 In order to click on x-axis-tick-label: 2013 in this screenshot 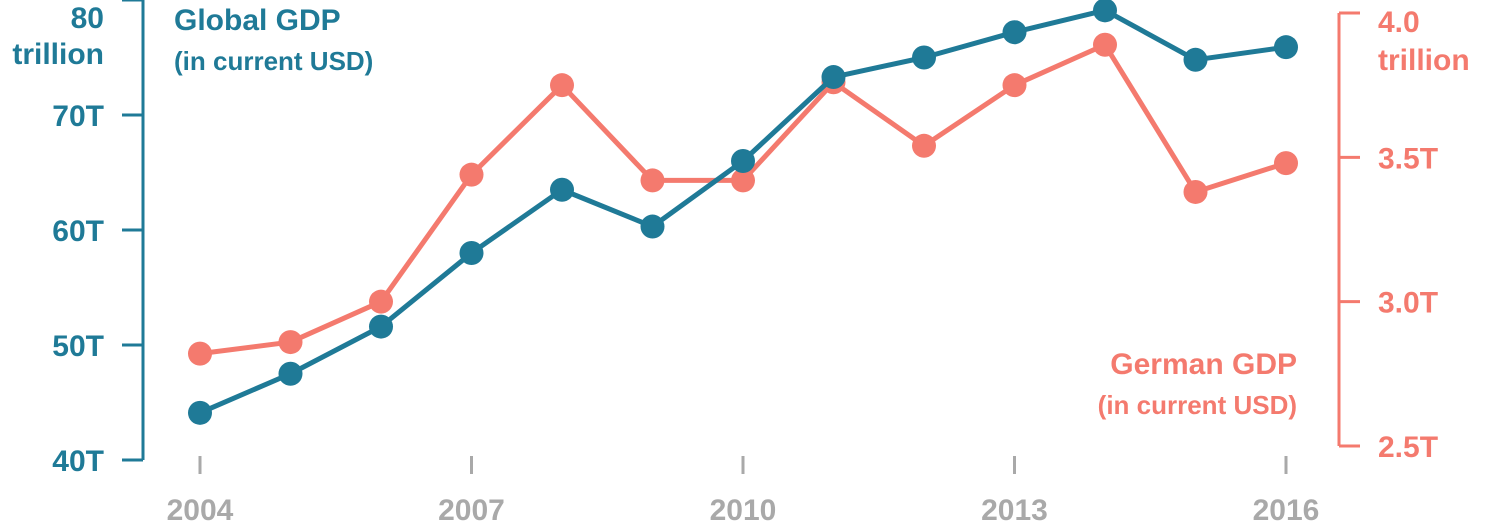, I will do `click(1014, 510)`.